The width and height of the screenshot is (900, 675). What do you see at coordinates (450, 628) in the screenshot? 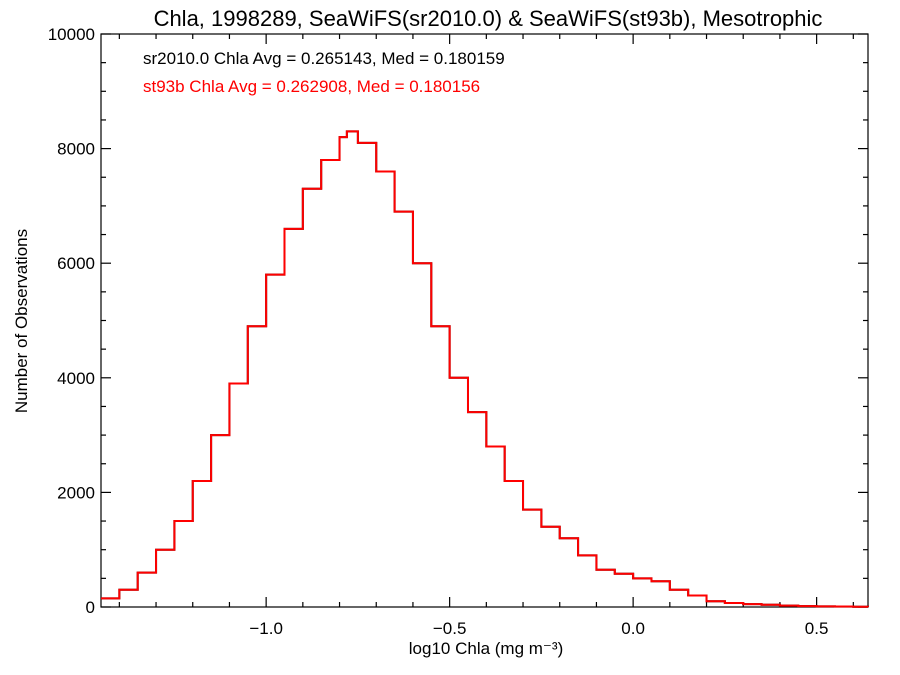
I see `x-tick-label: −0.5` at bounding box center [450, 628].